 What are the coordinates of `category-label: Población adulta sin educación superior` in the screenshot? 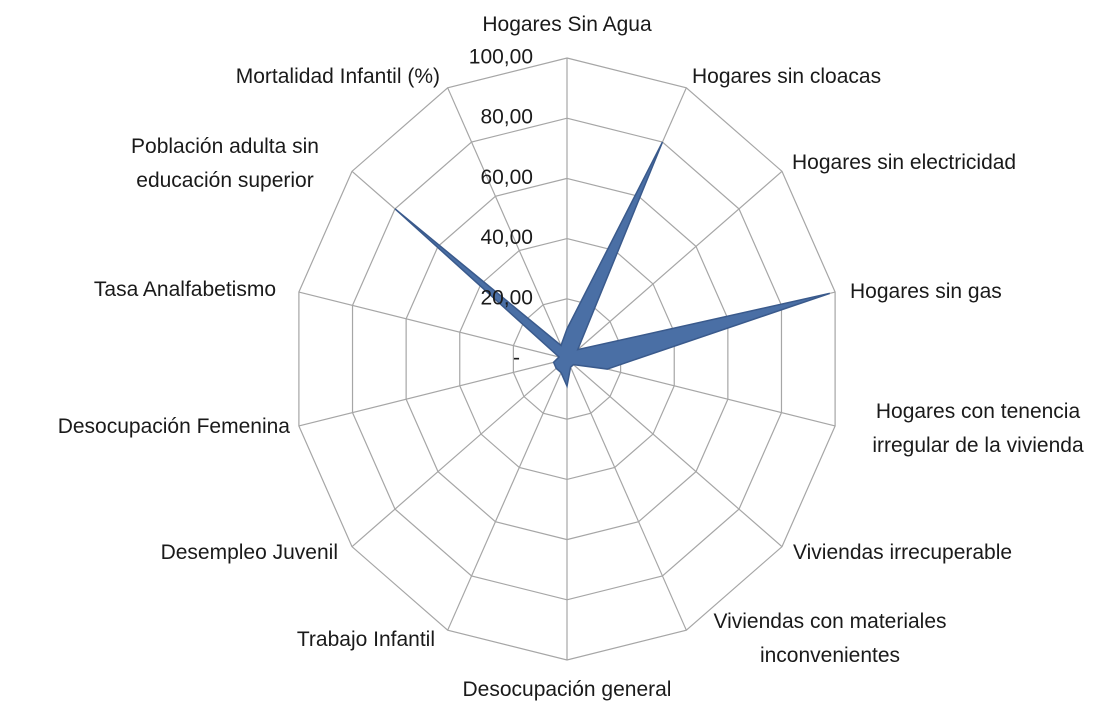 It's located at (225, 163).